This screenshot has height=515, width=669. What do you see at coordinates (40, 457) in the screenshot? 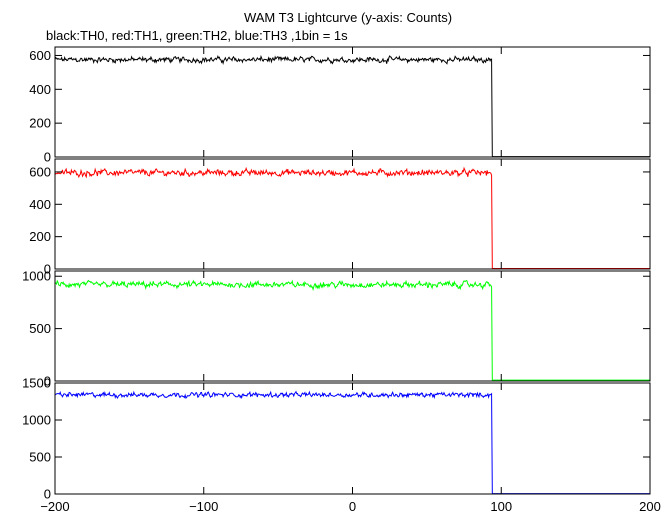
I see `y-tick-label-3-1: 500` at bounding box center [40, 457].